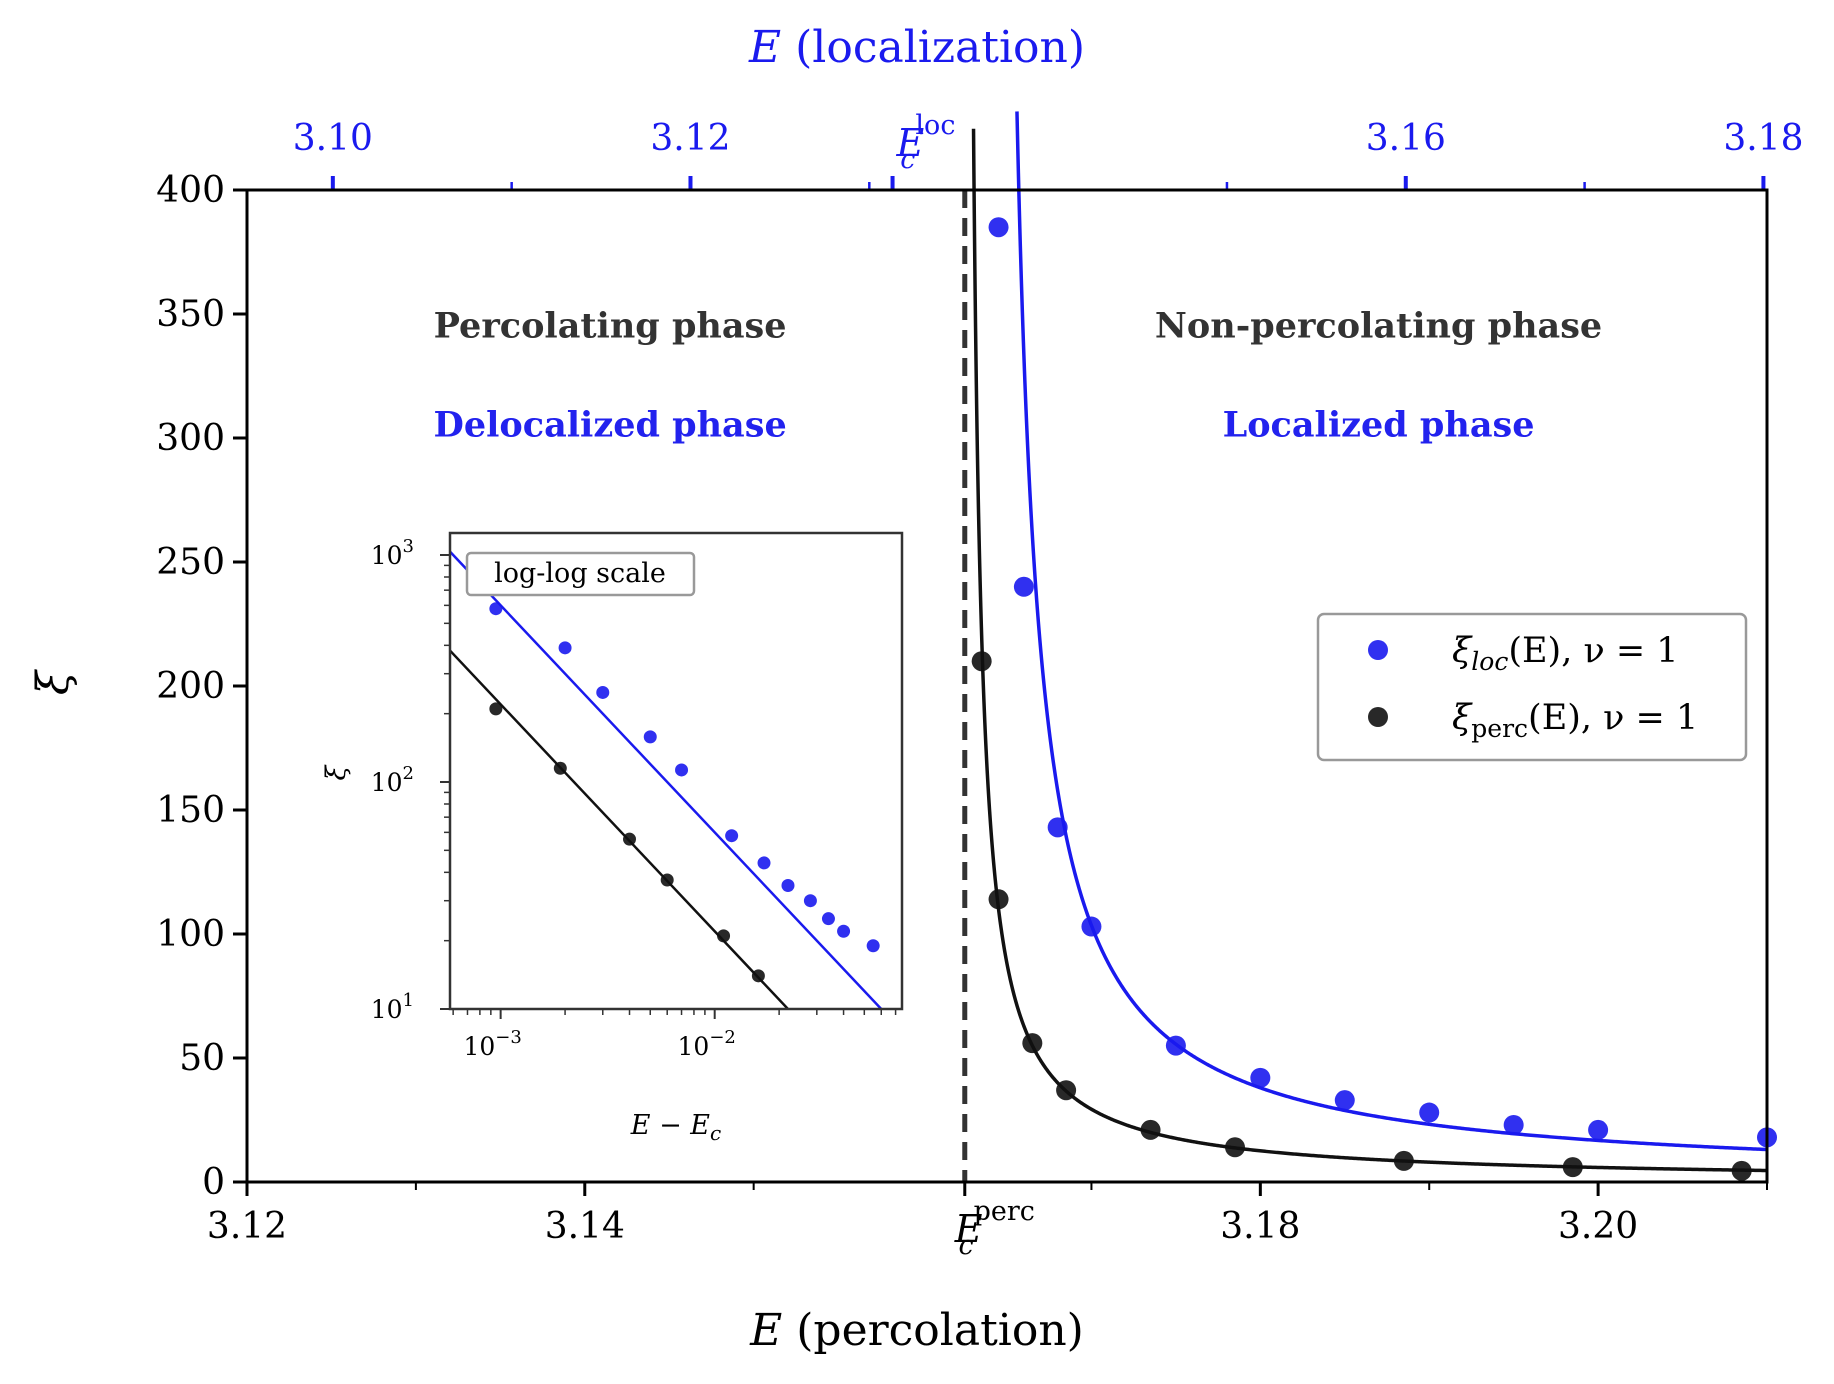  I want to click on top-x-tick-label: 3.16, so click(1406, 138).